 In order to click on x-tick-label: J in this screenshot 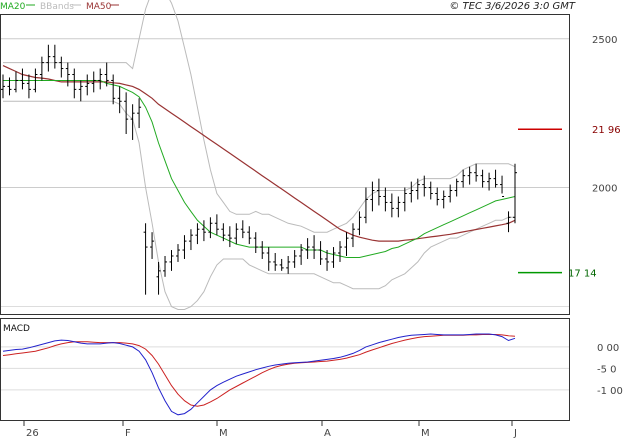, I will do `click(515, 433)`.